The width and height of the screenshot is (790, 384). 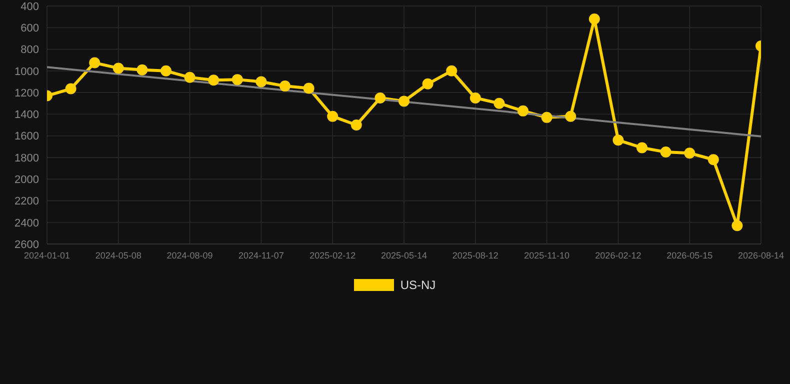 I want to click on y-tick-label: 2000, so click(x=26, y=180).